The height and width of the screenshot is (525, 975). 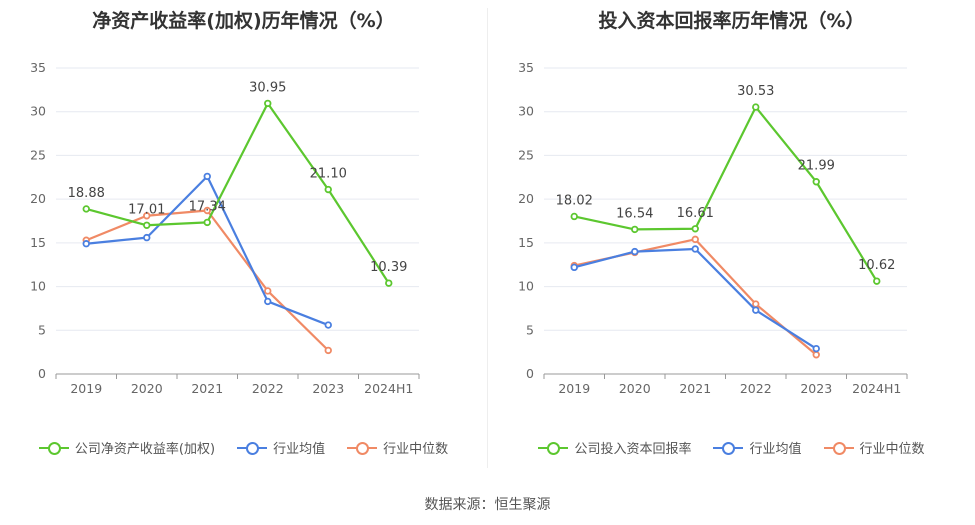 I want to click on data-label: 18.88, so click(x=86, y=193).